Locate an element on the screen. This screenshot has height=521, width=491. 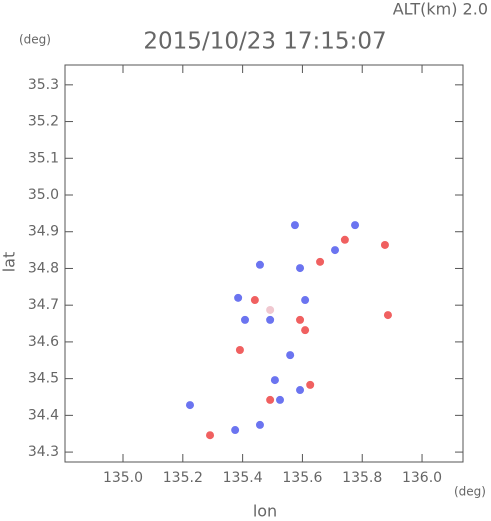
y-tick-label: 34.7 is located at coordinates (43, 305).